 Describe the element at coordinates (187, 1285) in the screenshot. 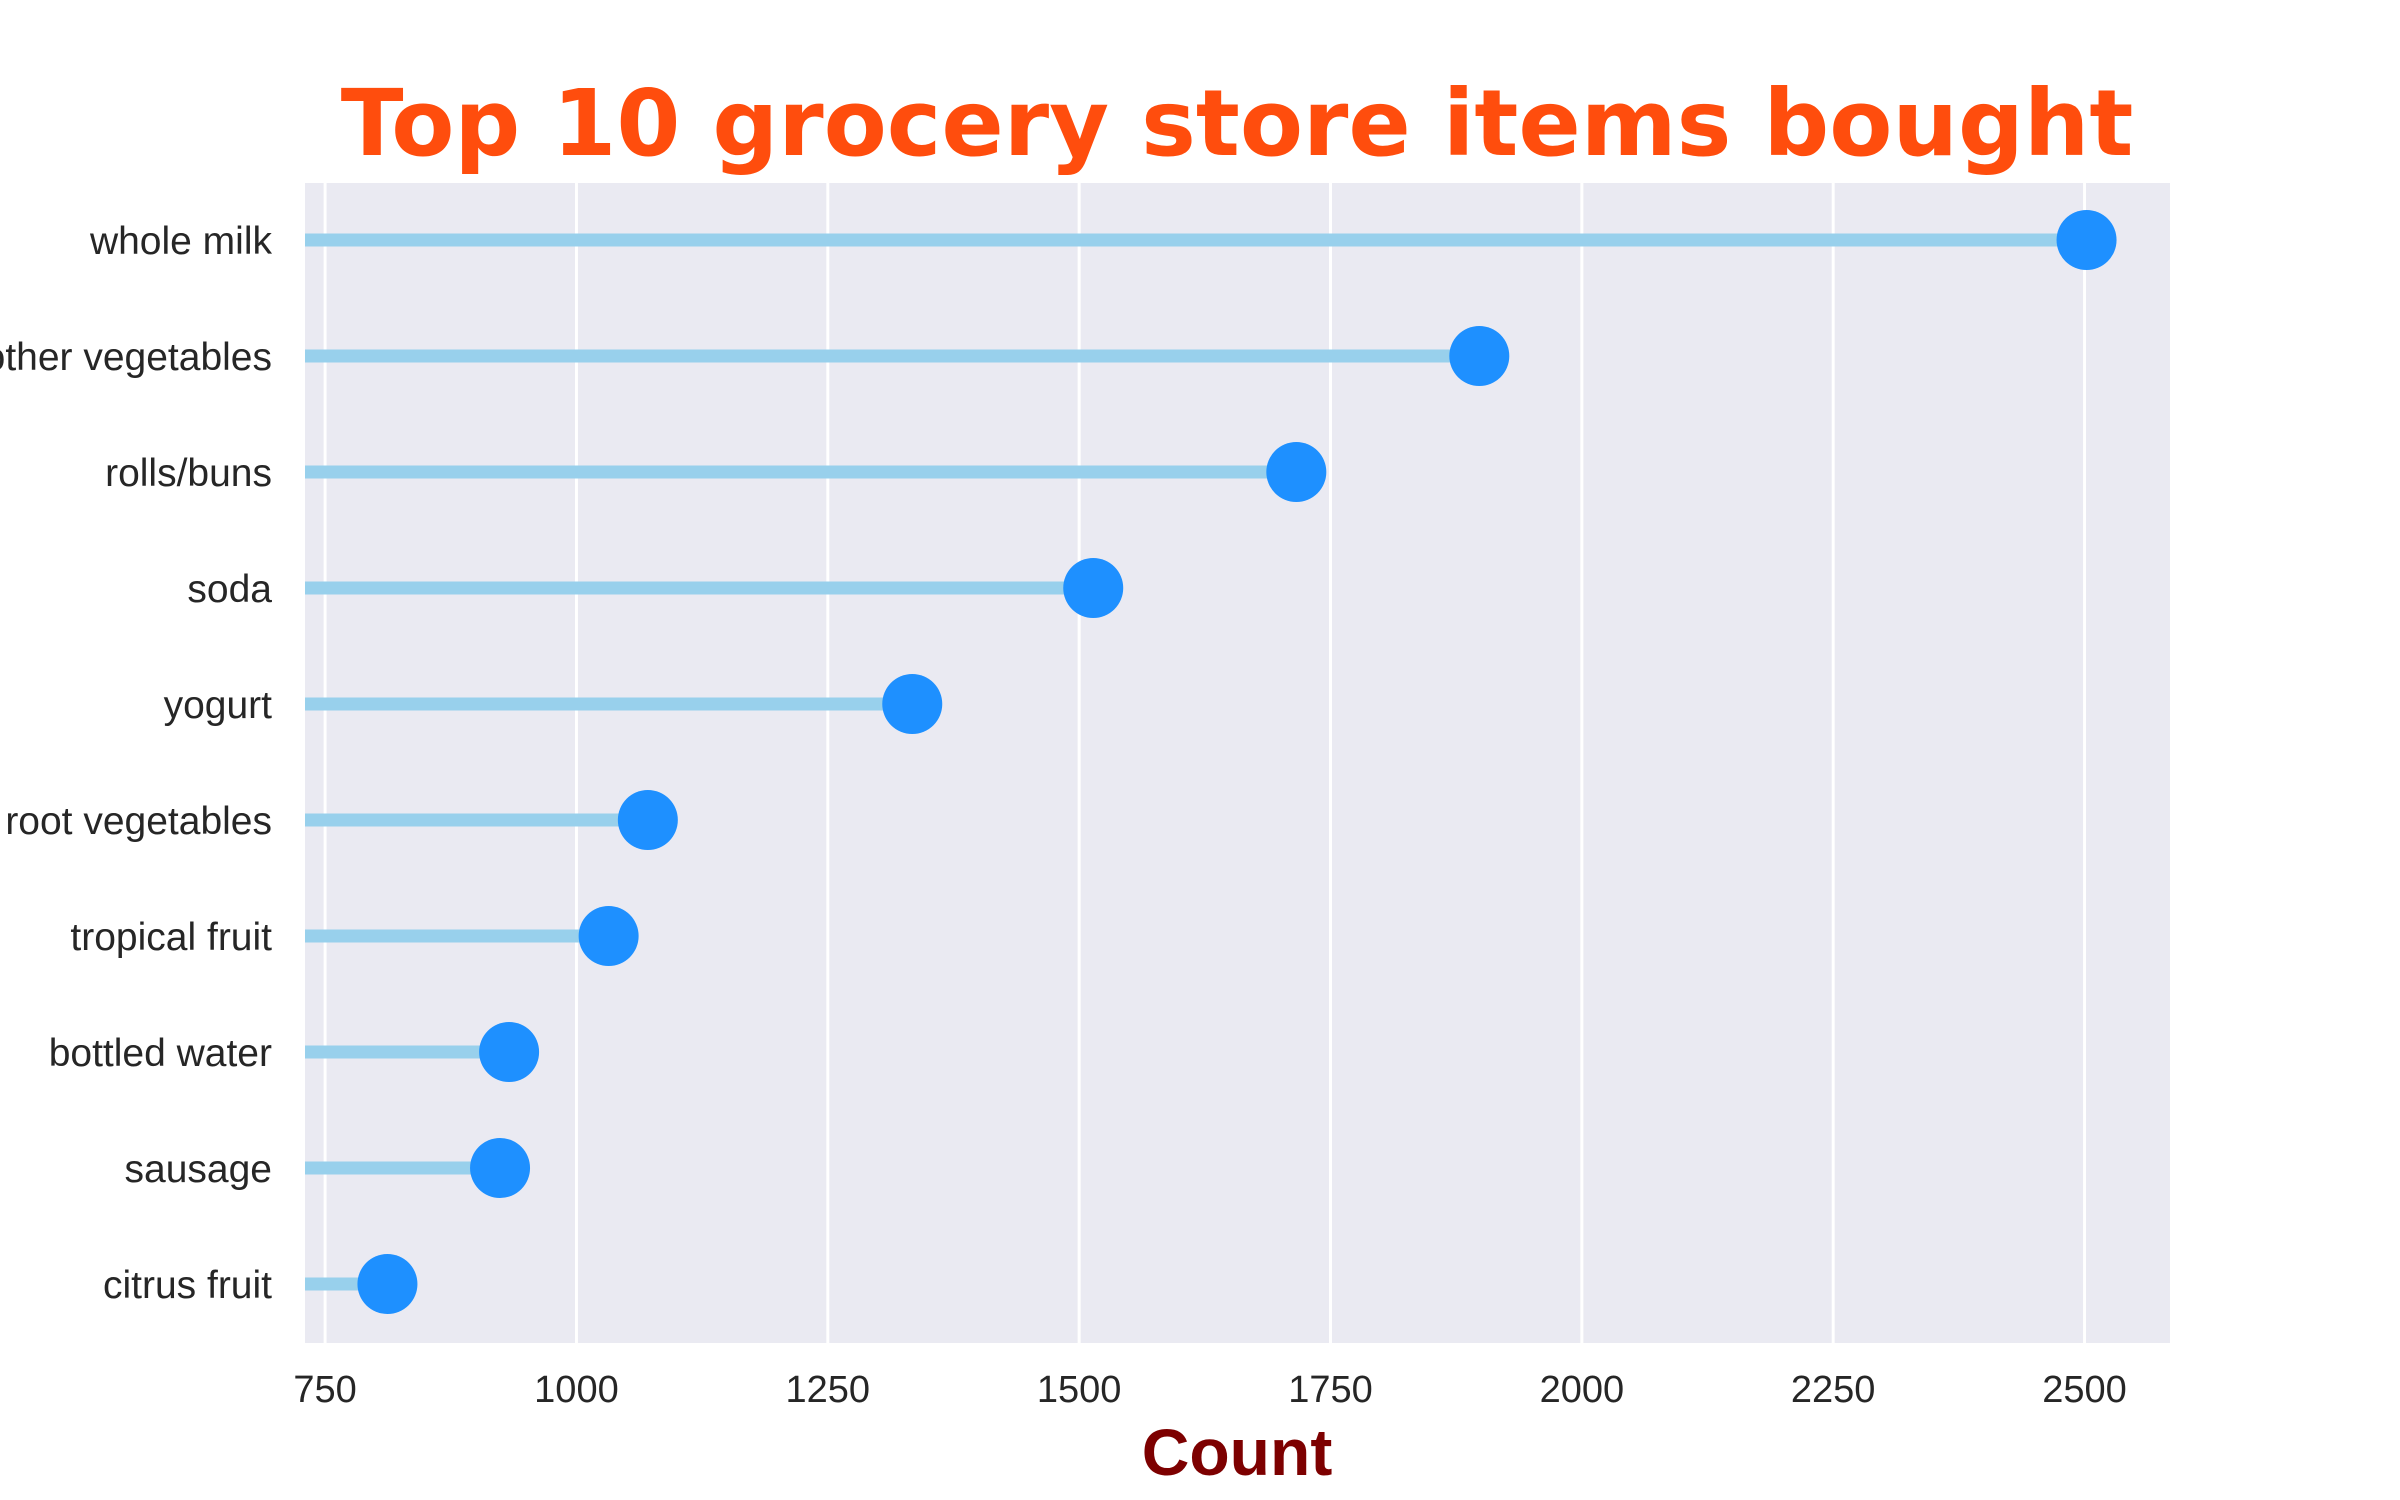

I see `category-label: citrus fruit` at that location.